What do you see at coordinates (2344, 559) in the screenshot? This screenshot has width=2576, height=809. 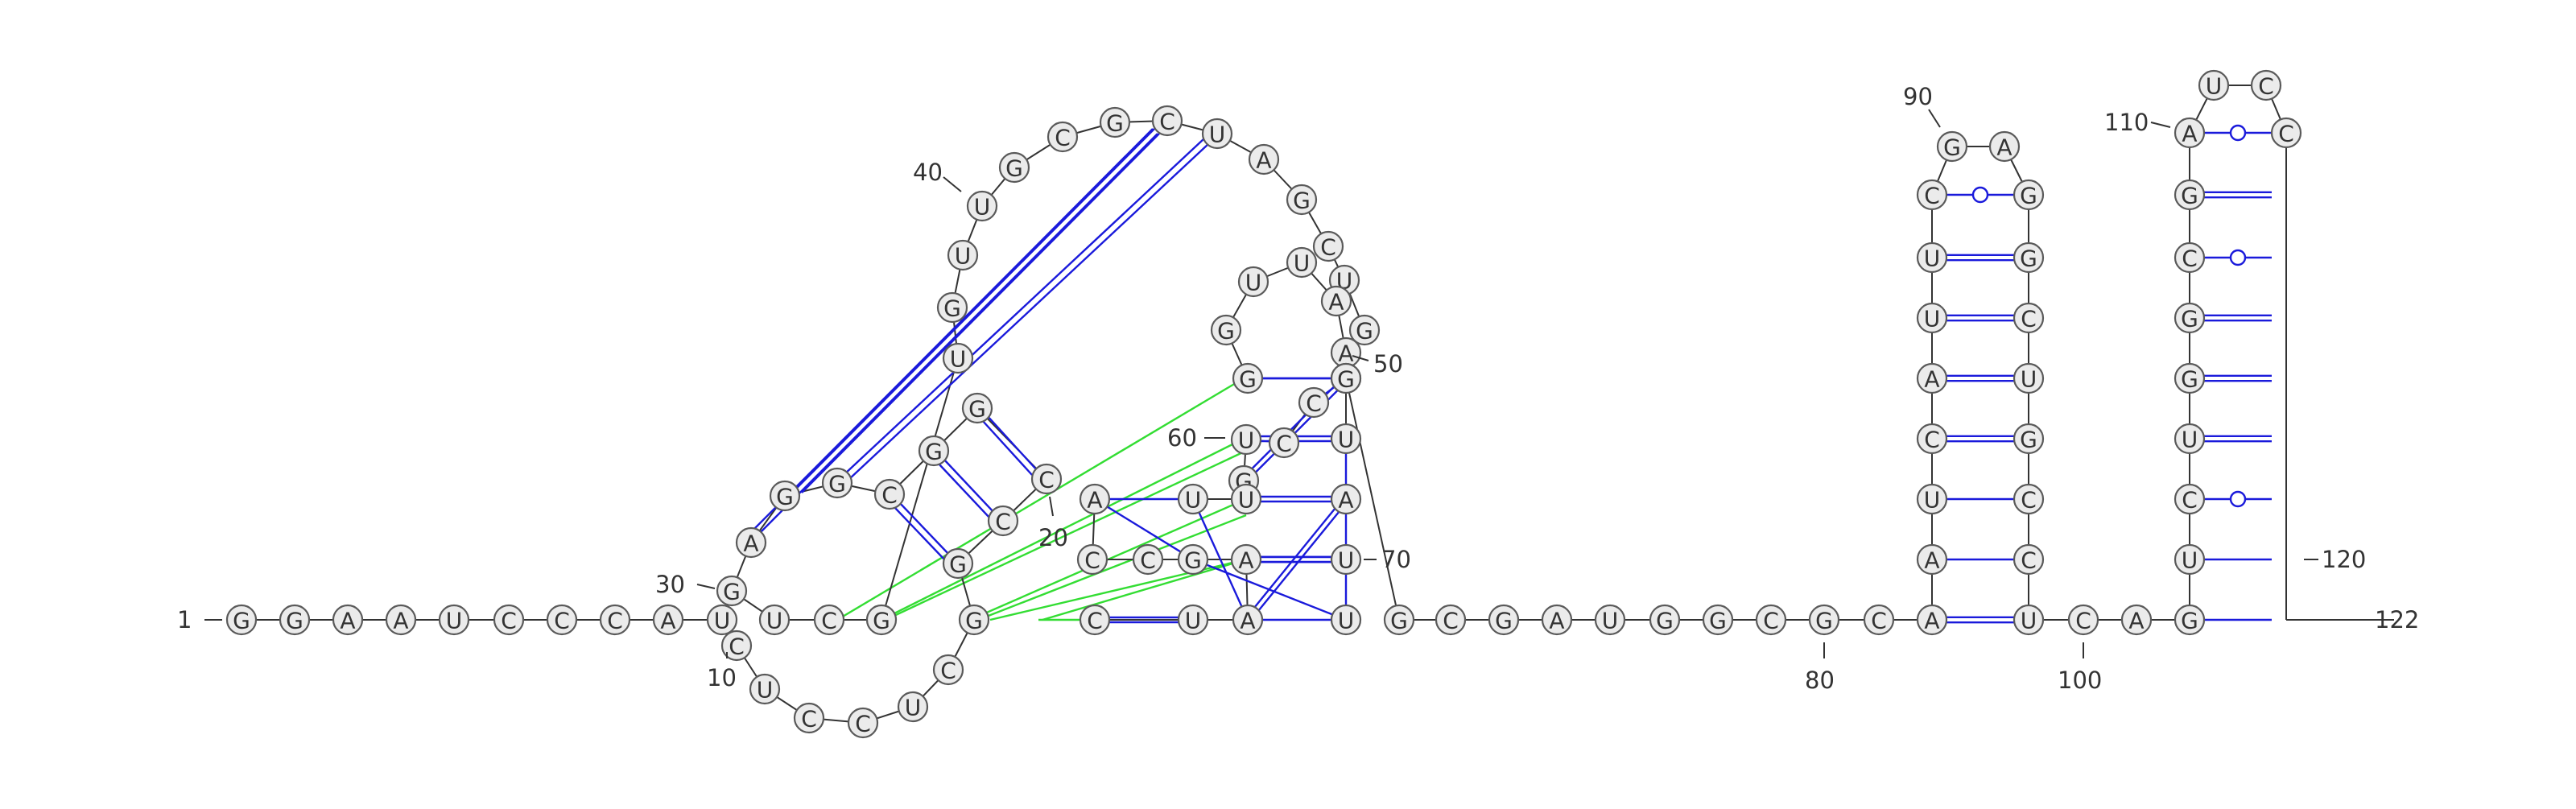 I see `position-number-label: 120` at bounding box center [2344, 559].